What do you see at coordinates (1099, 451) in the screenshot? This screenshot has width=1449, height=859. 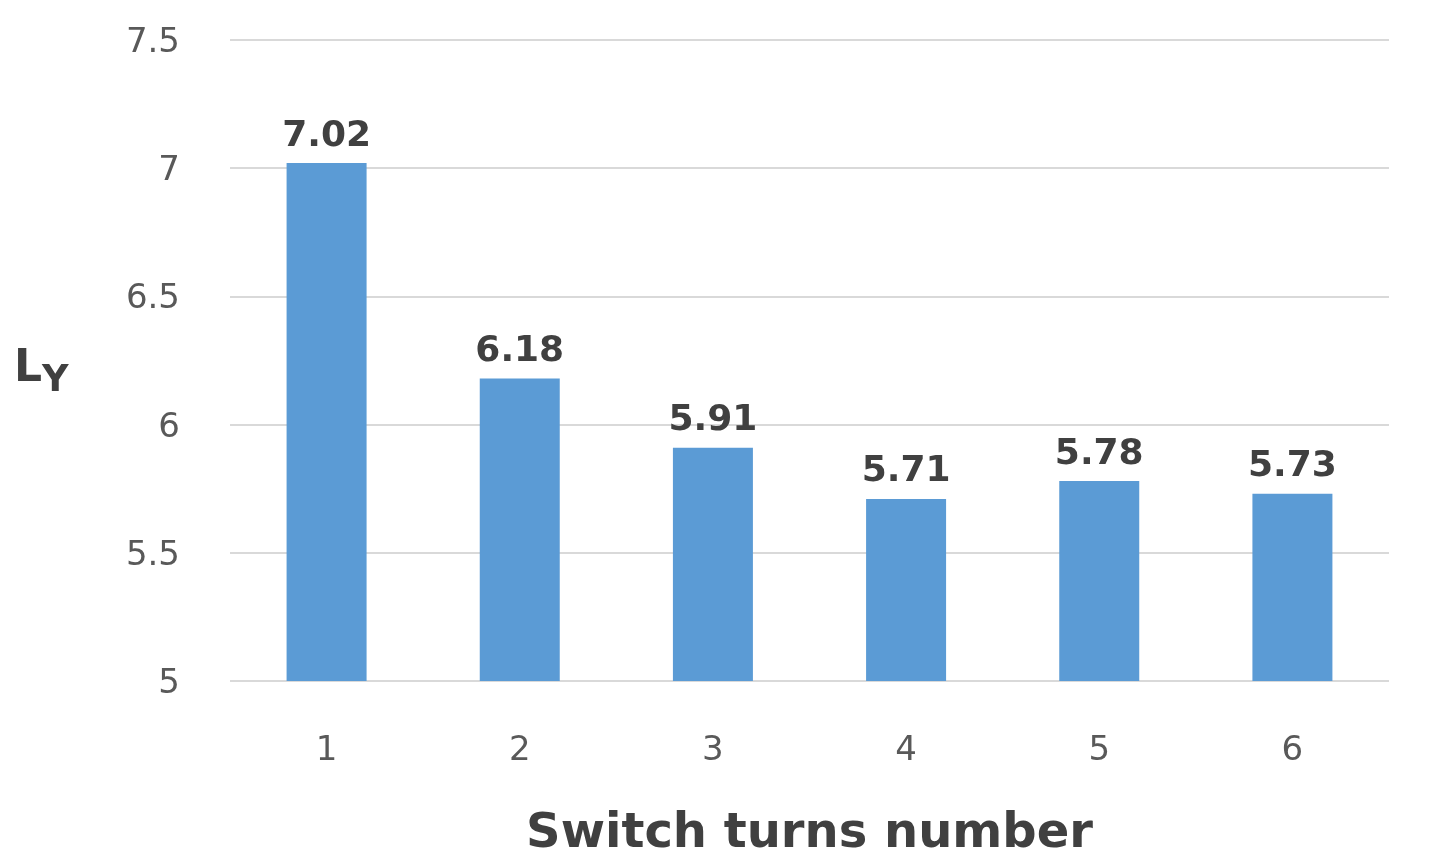 I see `data-label: 5.78` at bounding box center [1099, 451].